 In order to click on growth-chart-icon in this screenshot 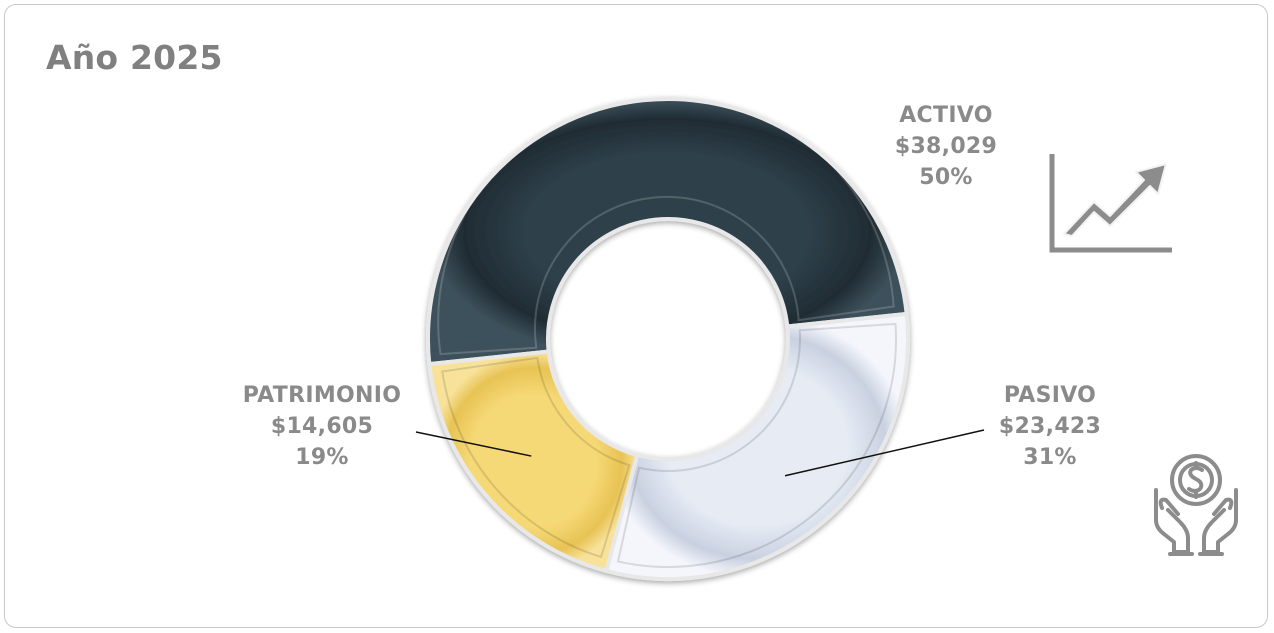, I will do `click(1110, 203)`.